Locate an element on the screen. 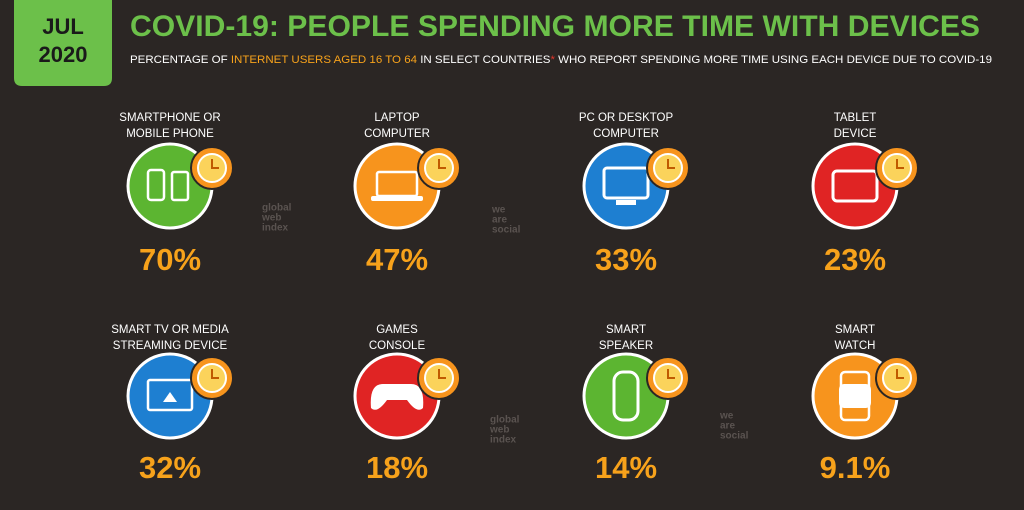  device-percentage: 18% is located at coordinates (397, 467).